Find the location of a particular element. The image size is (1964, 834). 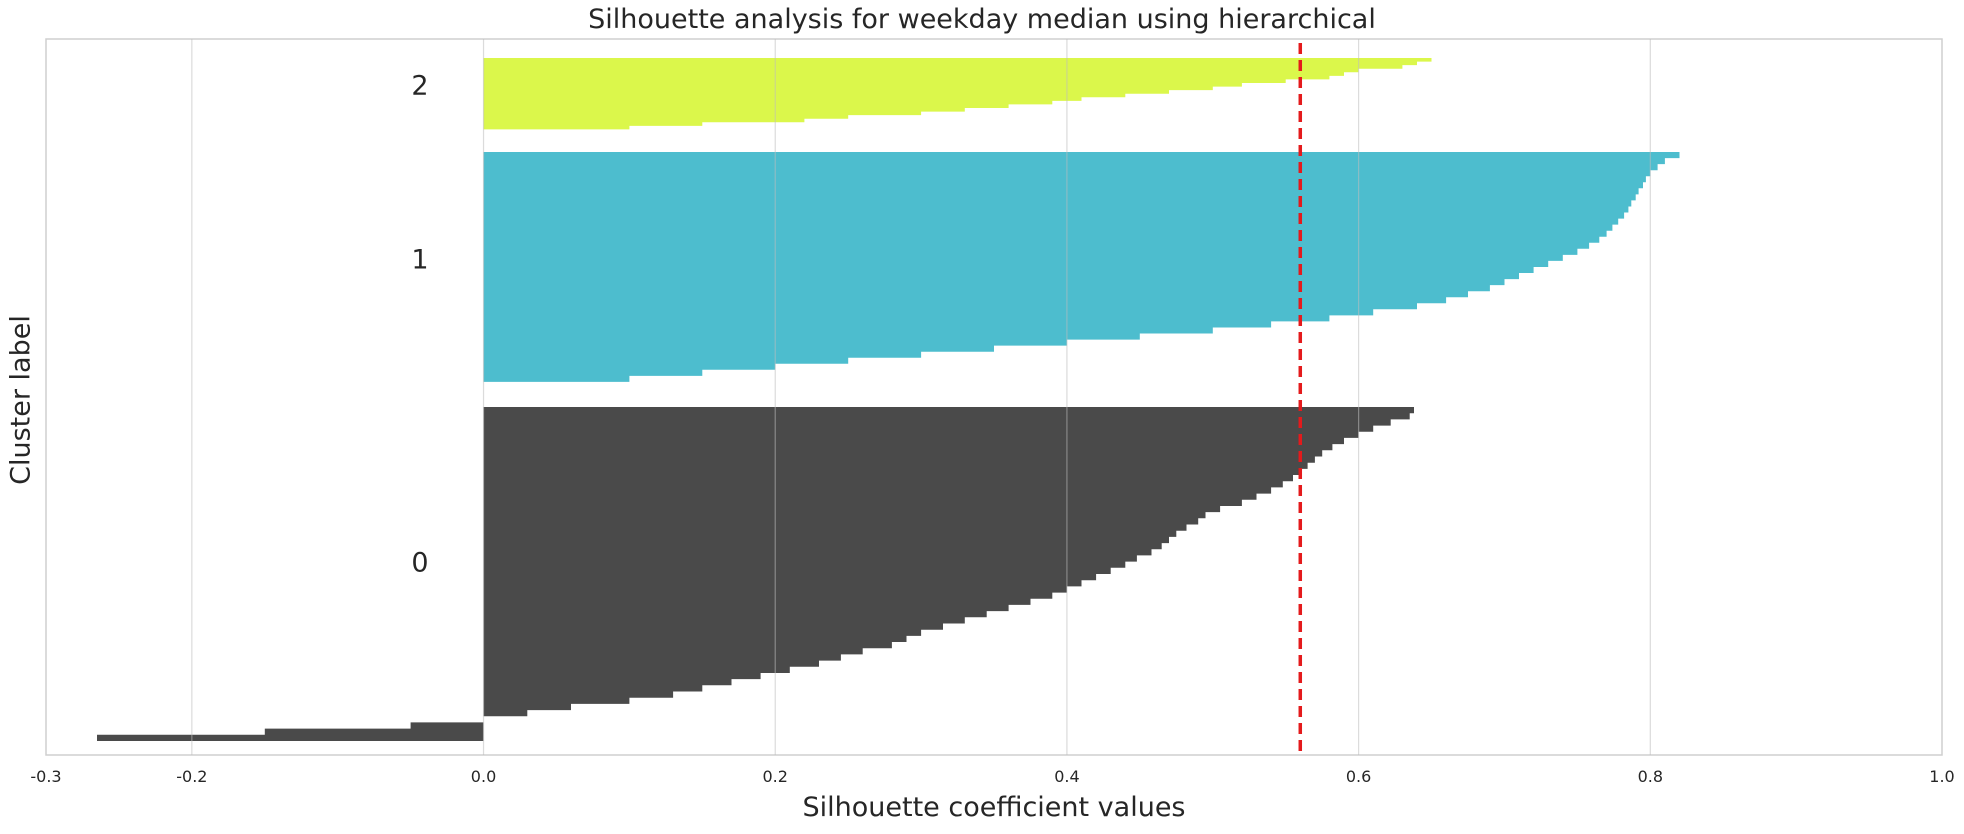

x-tick-label: -0.3 is located at coordinates (45, 776).